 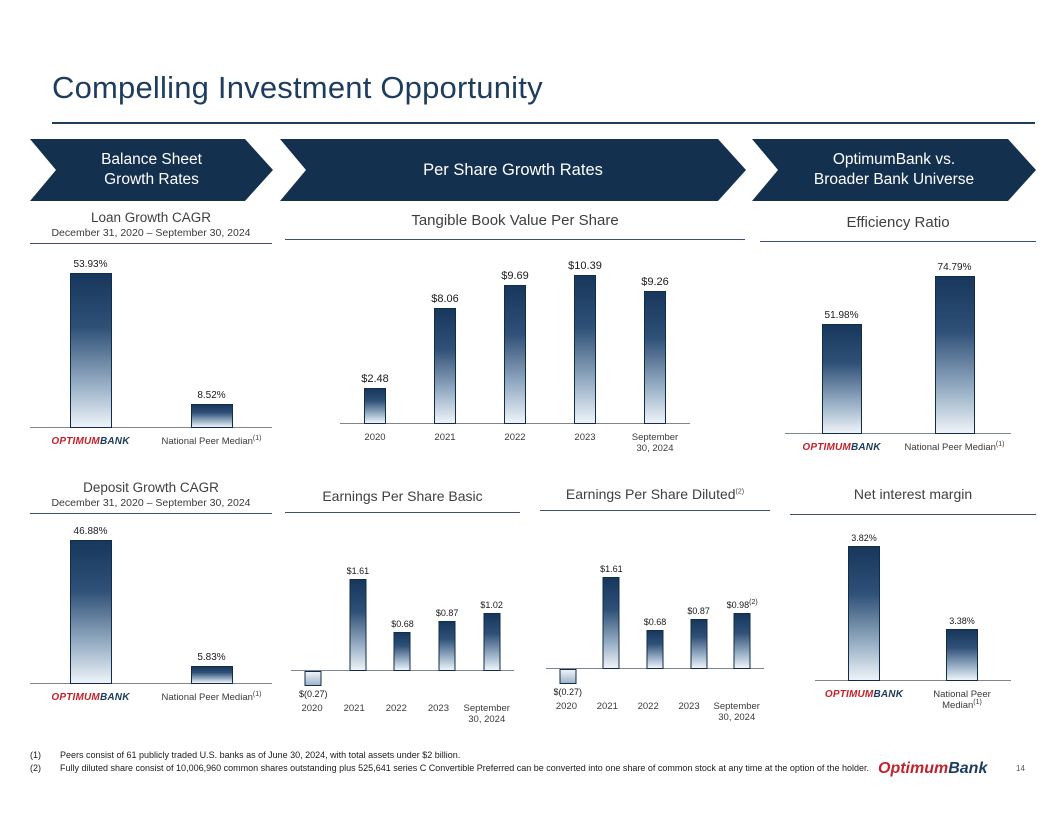 I want to click on bar-column: $(0.27), so click(x=313, y=635).